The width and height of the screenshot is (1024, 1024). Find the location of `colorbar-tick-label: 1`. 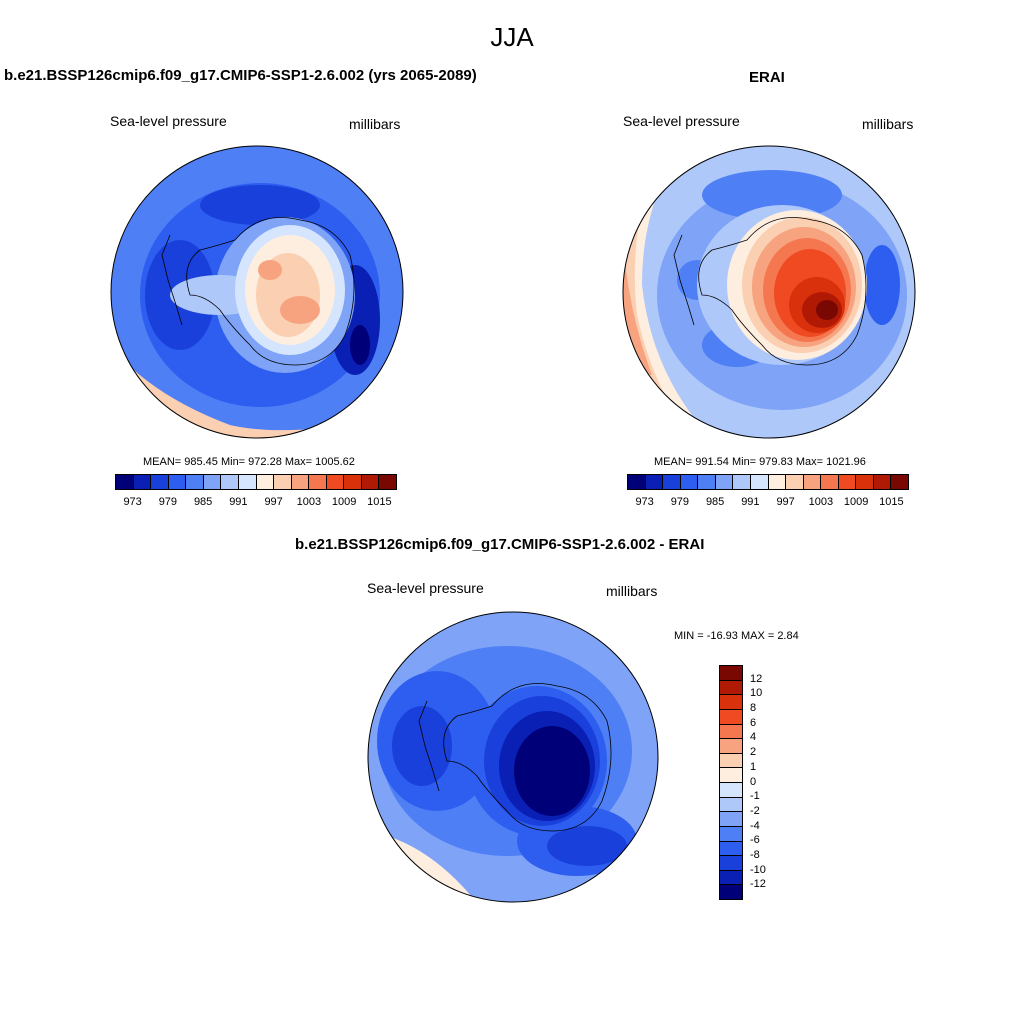

colorbar-tick-label: 1 is located at coordinates (753, 766).